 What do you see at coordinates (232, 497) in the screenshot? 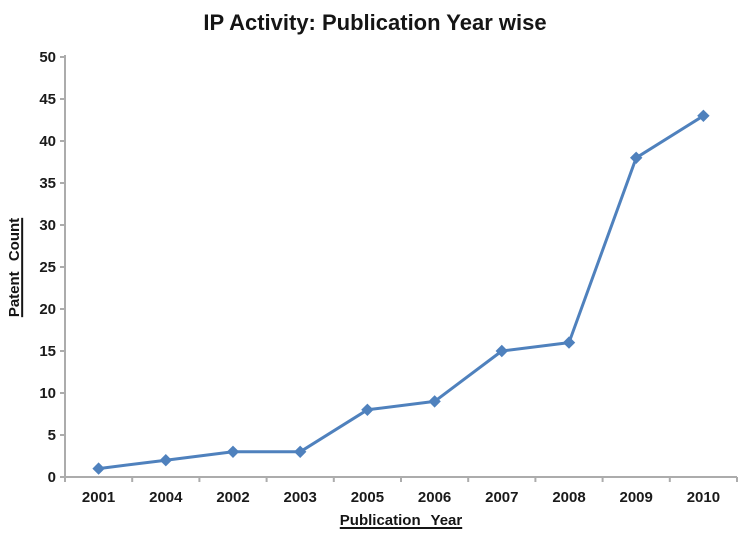
I see `x-tick-label: 2002` at bounding box center [232, 497].